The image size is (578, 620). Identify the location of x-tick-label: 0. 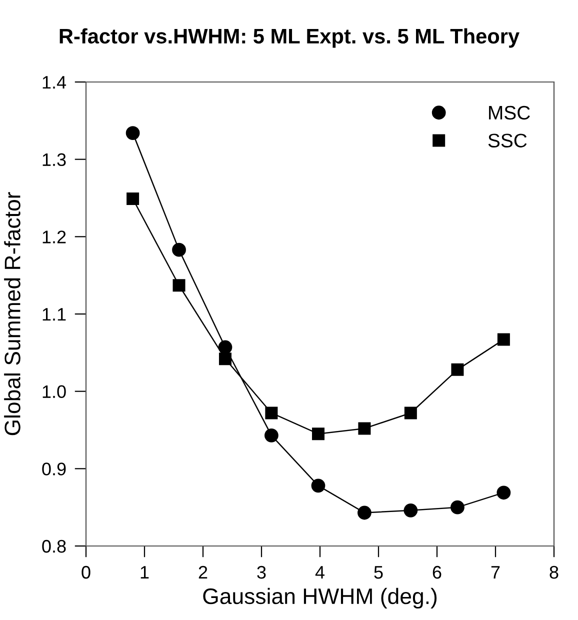
(86, 572).